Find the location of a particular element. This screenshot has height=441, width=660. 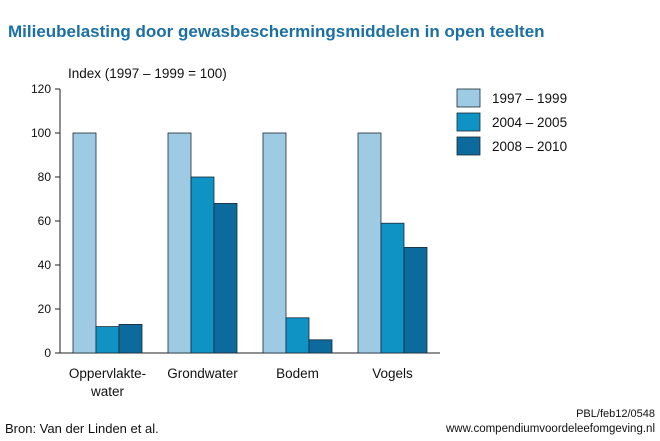

website-link: www.compendiumvoordeleefomgeving.nl is located at coordinates (550, 429).